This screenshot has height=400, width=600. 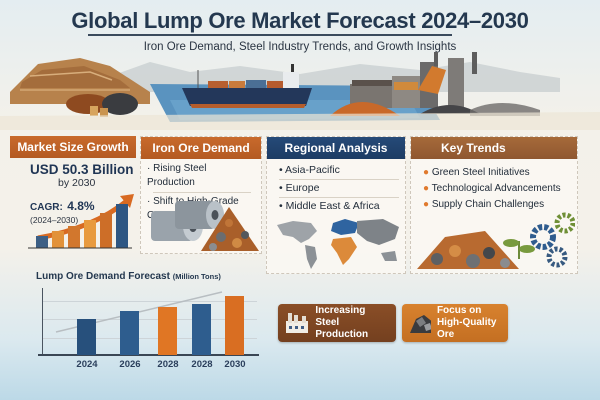 I want to click on cagr-value: 4.8%, so click(x=81, y=206).